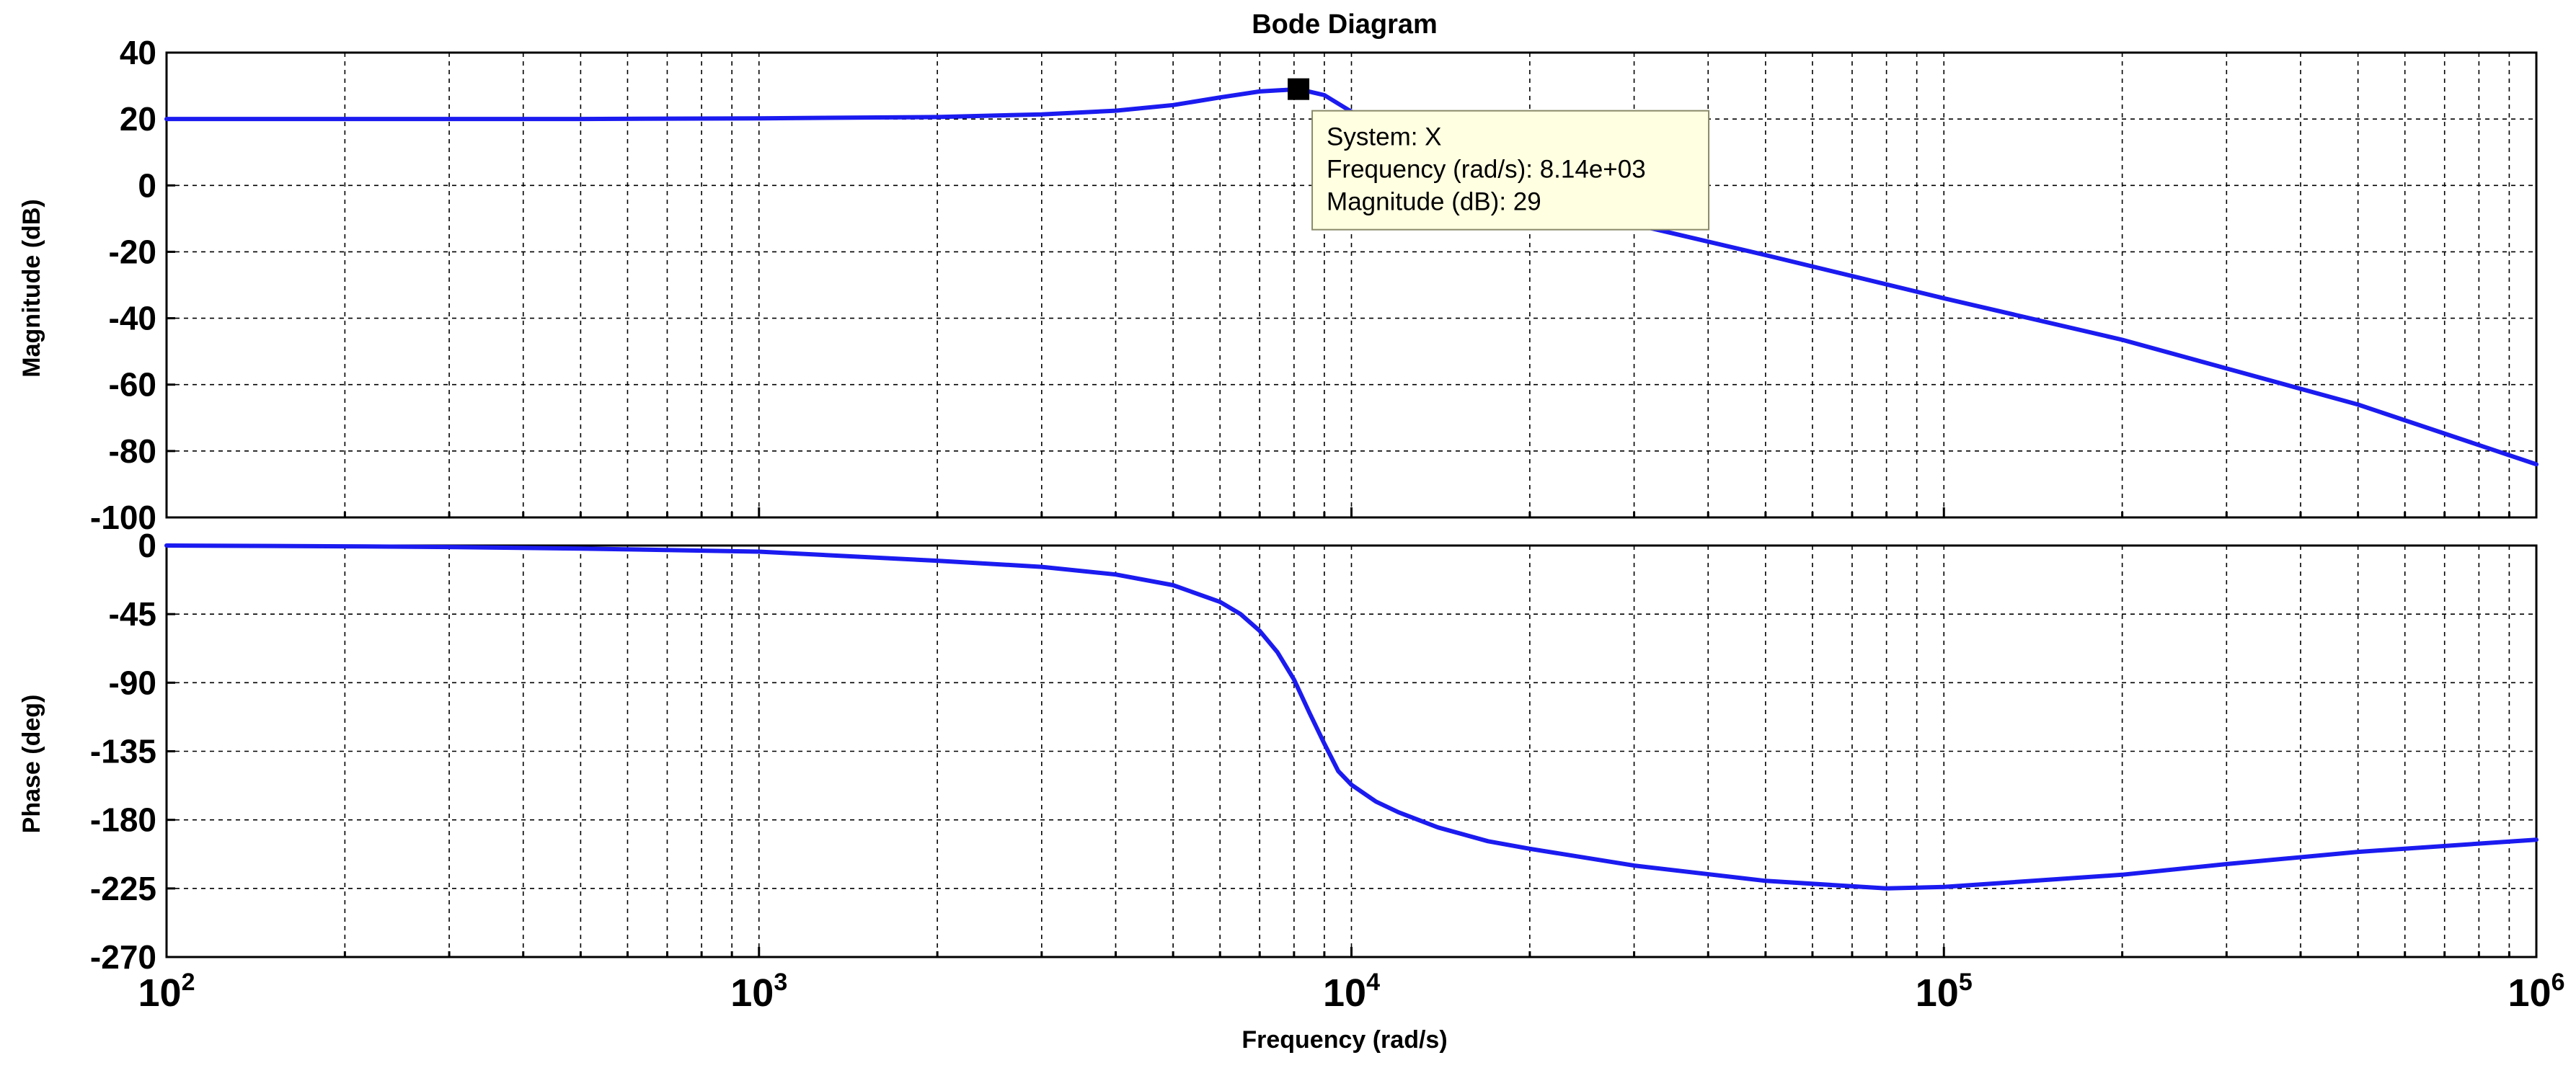 This screenshot has height=1068, width=2576. Describe the element at coordinates (132, 614) in the screenshot. I see `phase-ytick-label: -45` at that location.